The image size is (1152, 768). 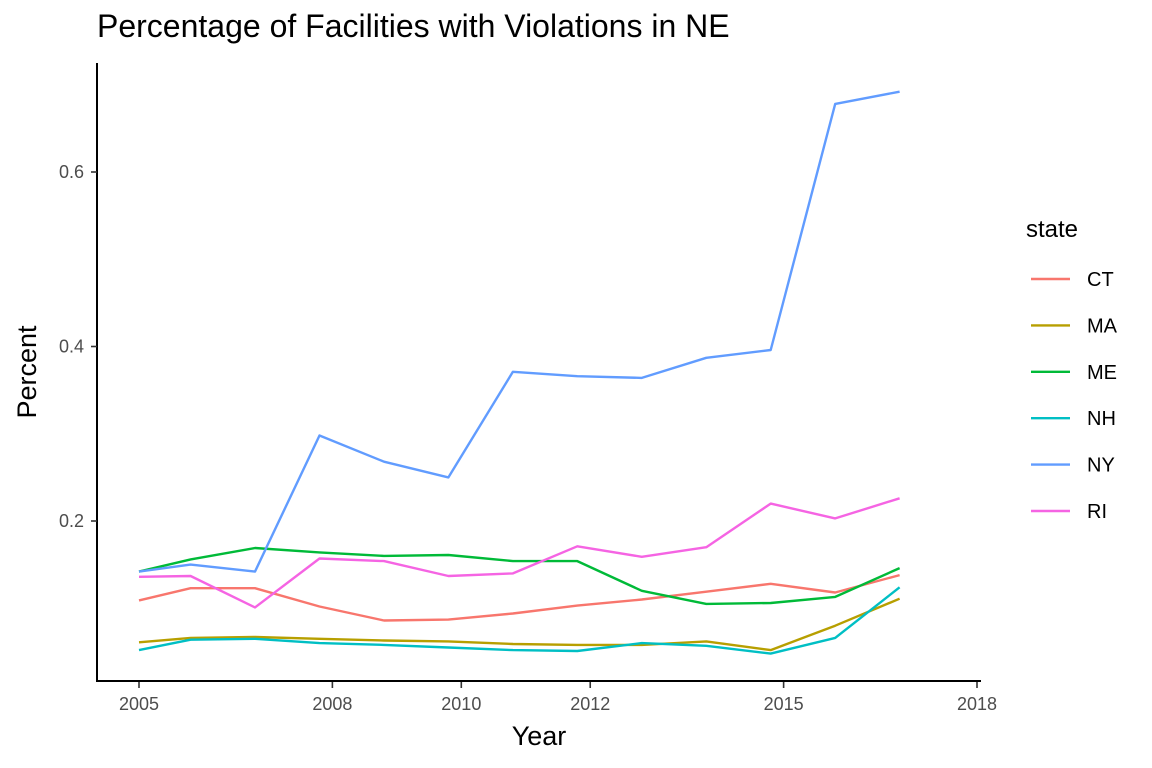 I want to click on series-line-me, so click(x=519, y=576).